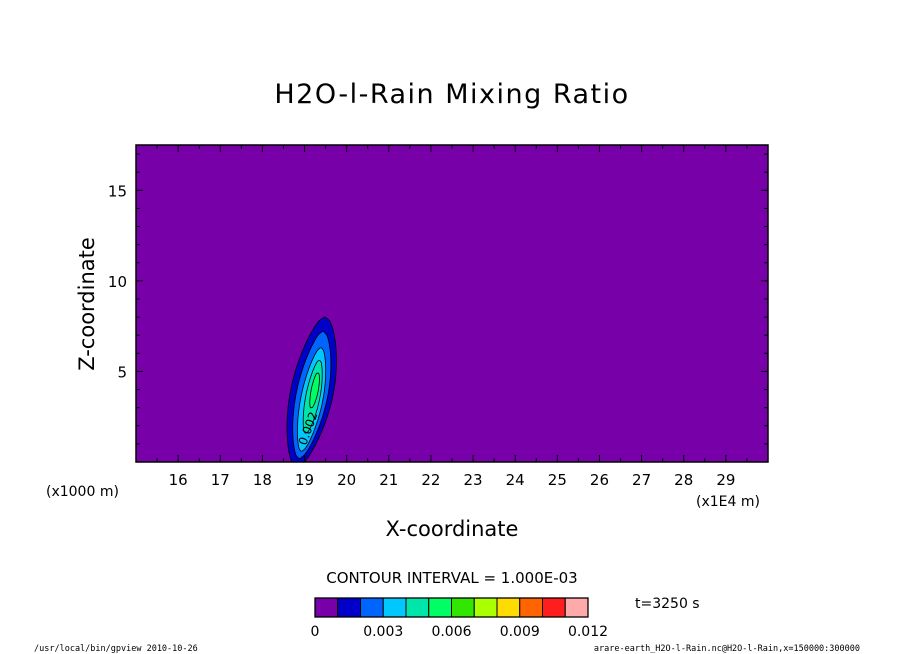  What do you see at coordinates (304, 480) in the screenshot?
I see `x-tick-label: 19` at bounding box center [304, 480].